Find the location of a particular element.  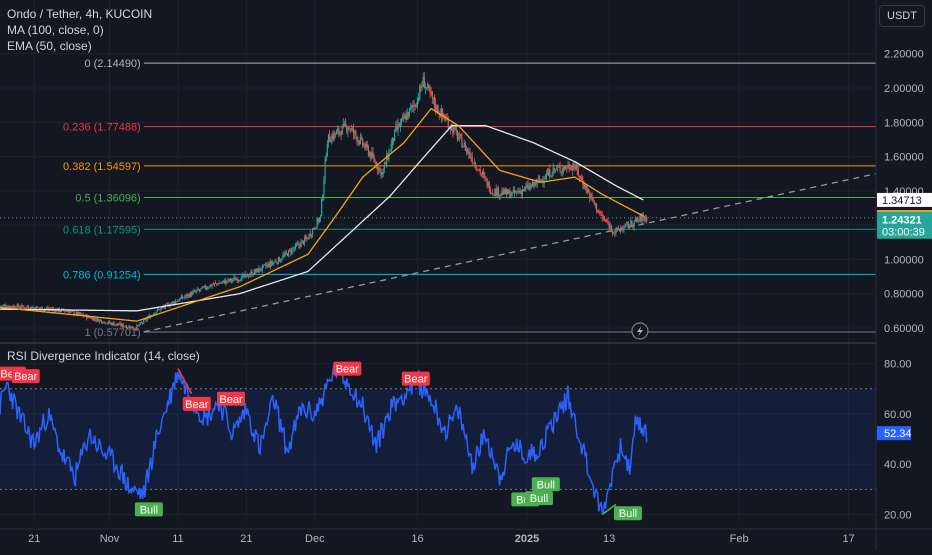

ema-legend: EMA (50, close) is located at coordinates (49, 46).